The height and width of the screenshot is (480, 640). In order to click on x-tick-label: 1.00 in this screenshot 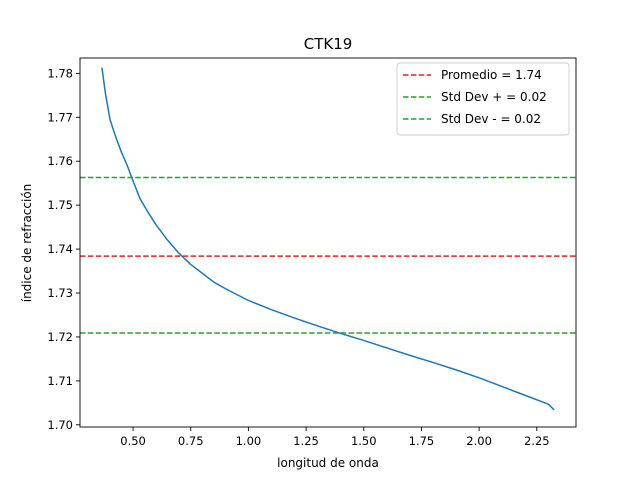, I will do `click(249, 441)`.